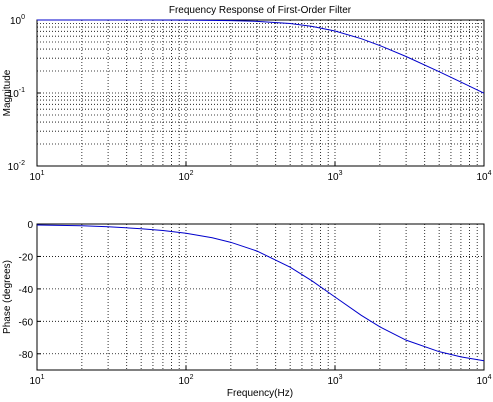  What do you see at coordinates (16, 166) in the screenshot?
I see `y-tick-label: 10⁻²` at bounding box center [16, 166].